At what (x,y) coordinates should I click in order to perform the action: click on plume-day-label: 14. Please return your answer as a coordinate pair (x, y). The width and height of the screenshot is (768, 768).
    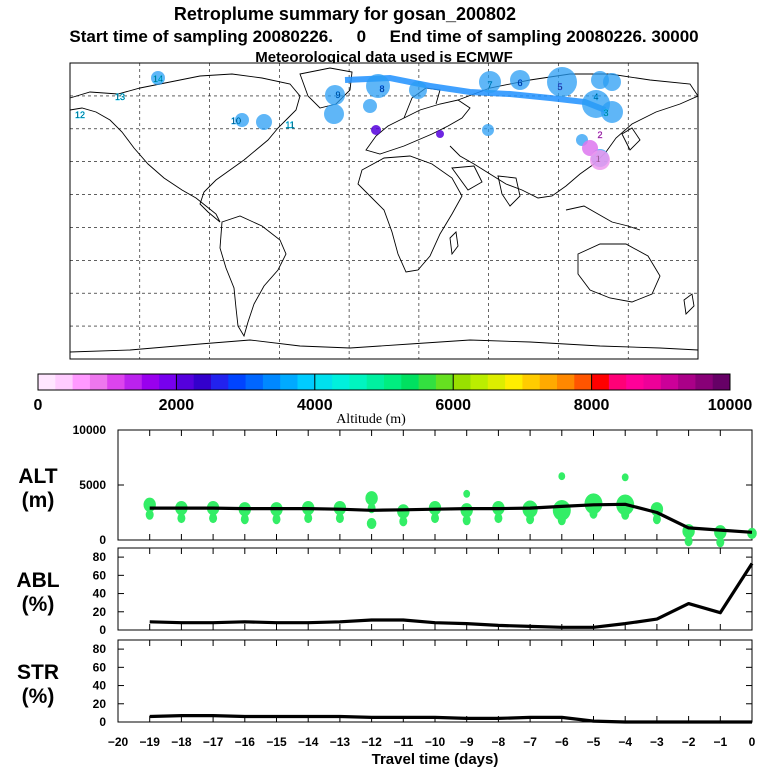
    Looking at the image, I should click on (158, 79).